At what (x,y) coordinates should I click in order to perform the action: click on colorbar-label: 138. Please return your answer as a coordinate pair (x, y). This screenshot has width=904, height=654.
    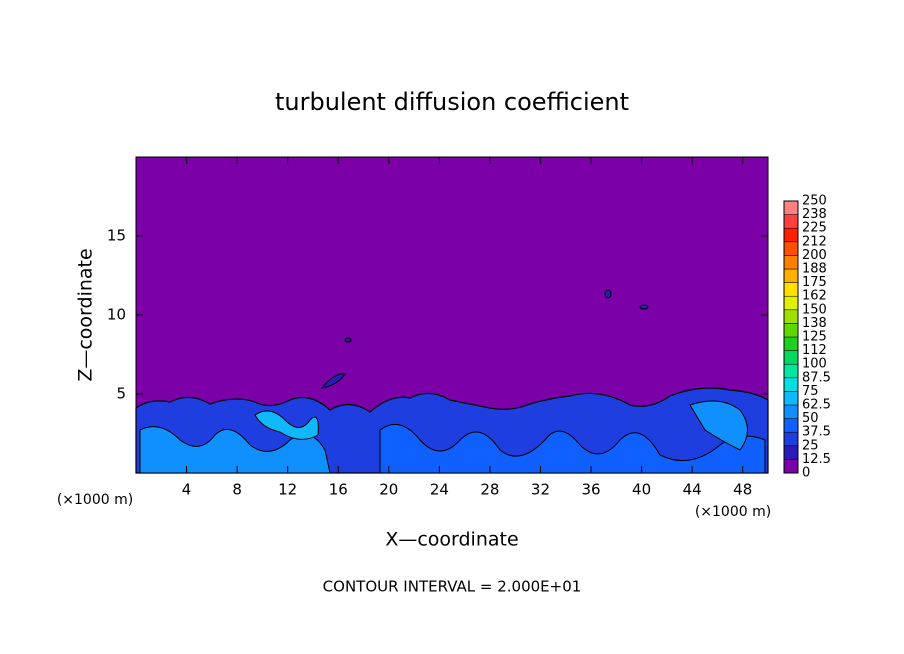
    Looking at the image, I should click on (814, 323).